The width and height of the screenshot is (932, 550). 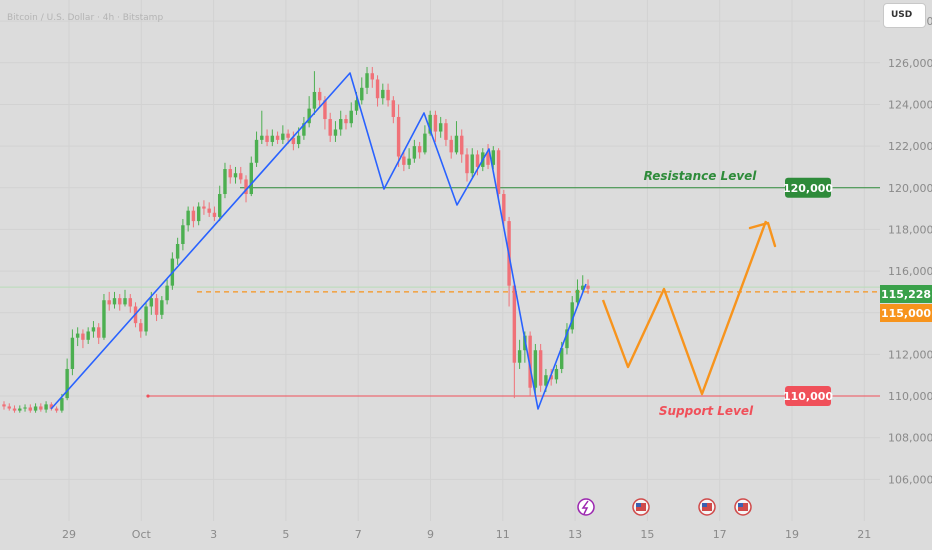 I want to click on current-price-tag-text: 115,228, so click(x=906, y=294).